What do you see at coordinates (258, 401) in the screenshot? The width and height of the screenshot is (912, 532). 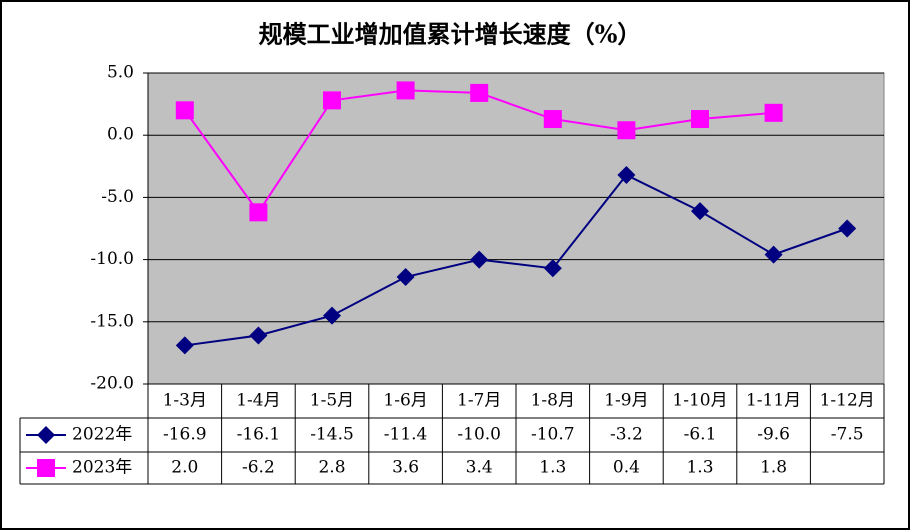 I see `x-tick-label: 1-4月` at bounding box center [258, 401].